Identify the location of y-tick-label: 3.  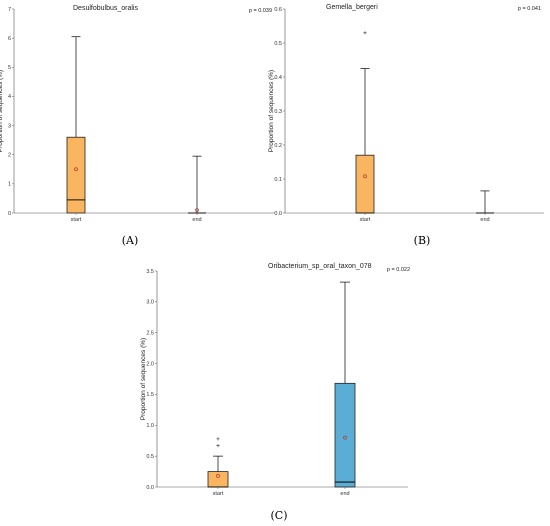
(9, 126).